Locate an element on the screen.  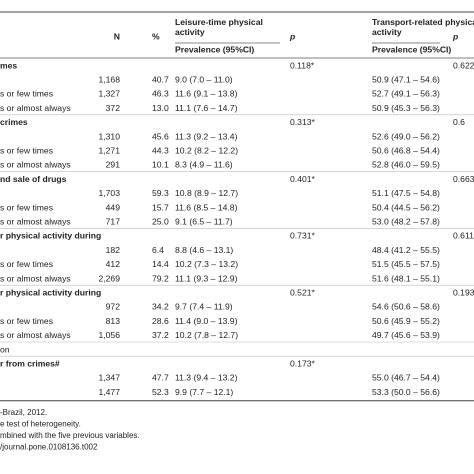
header-leisure: Leisure-time physical activity is located at coordinates (219, 27).